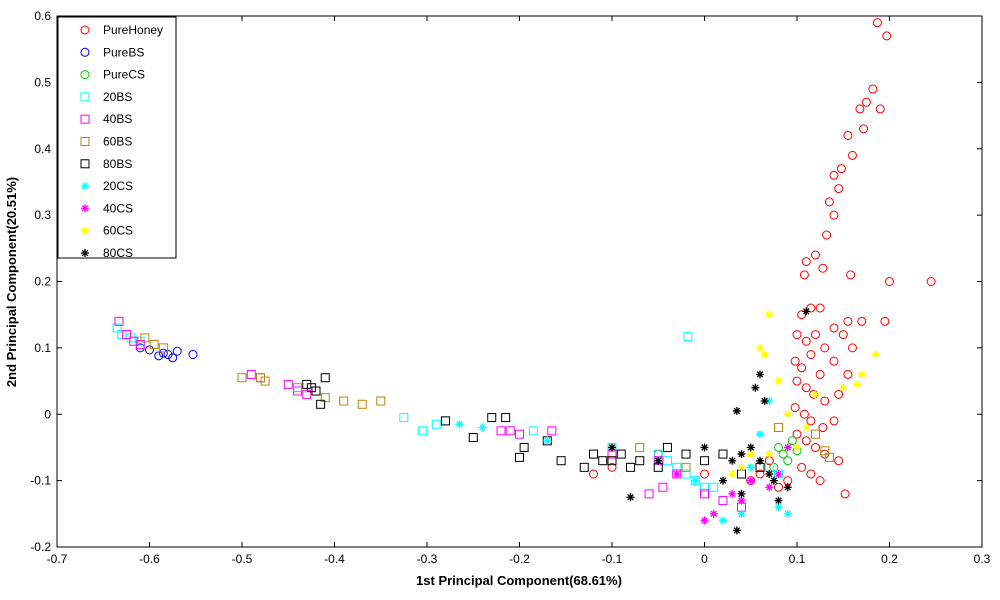 This screenshot has width=1000, height=600. I want to click on legend-marker-purehoney, so click(85, 30).